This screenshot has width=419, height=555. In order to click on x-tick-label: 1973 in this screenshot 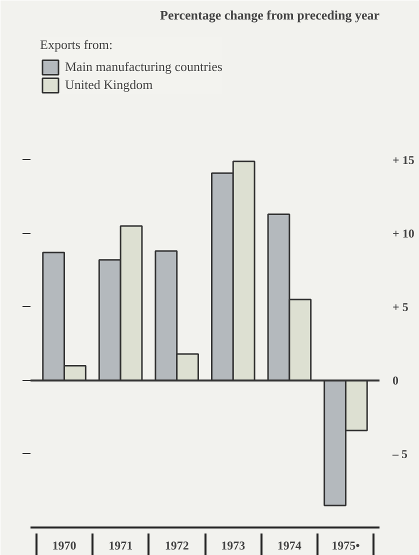, I will do `click(233, 545)`.